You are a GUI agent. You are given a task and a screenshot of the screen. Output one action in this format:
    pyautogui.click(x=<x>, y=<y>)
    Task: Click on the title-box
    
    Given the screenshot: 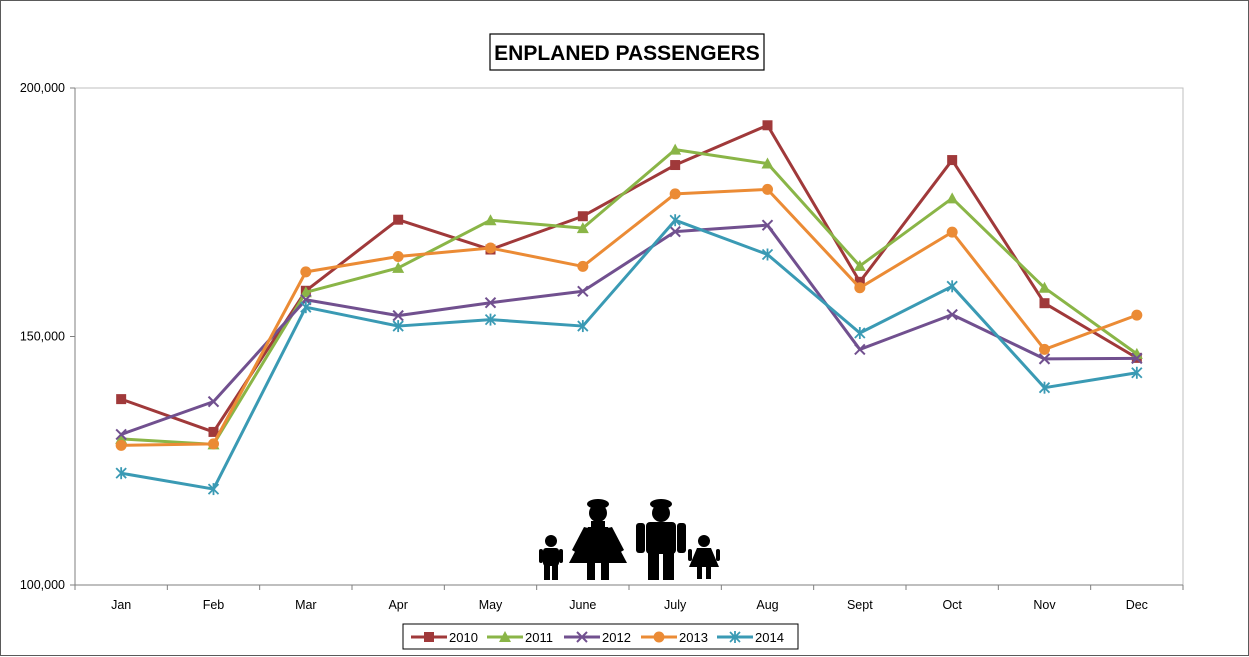 What is the action you would take?
    pyautogui.click(x=627, y=52)
    